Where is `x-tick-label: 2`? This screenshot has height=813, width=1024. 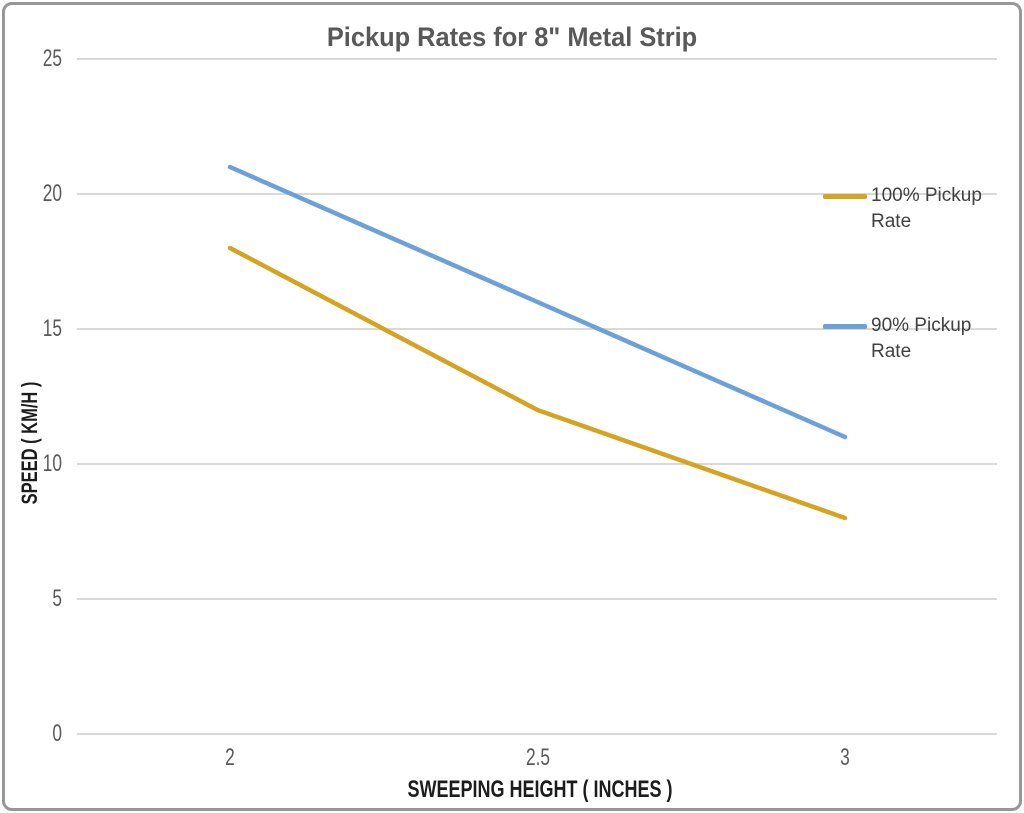
x-tick-label: 2 is located at coordinates (230, 757).